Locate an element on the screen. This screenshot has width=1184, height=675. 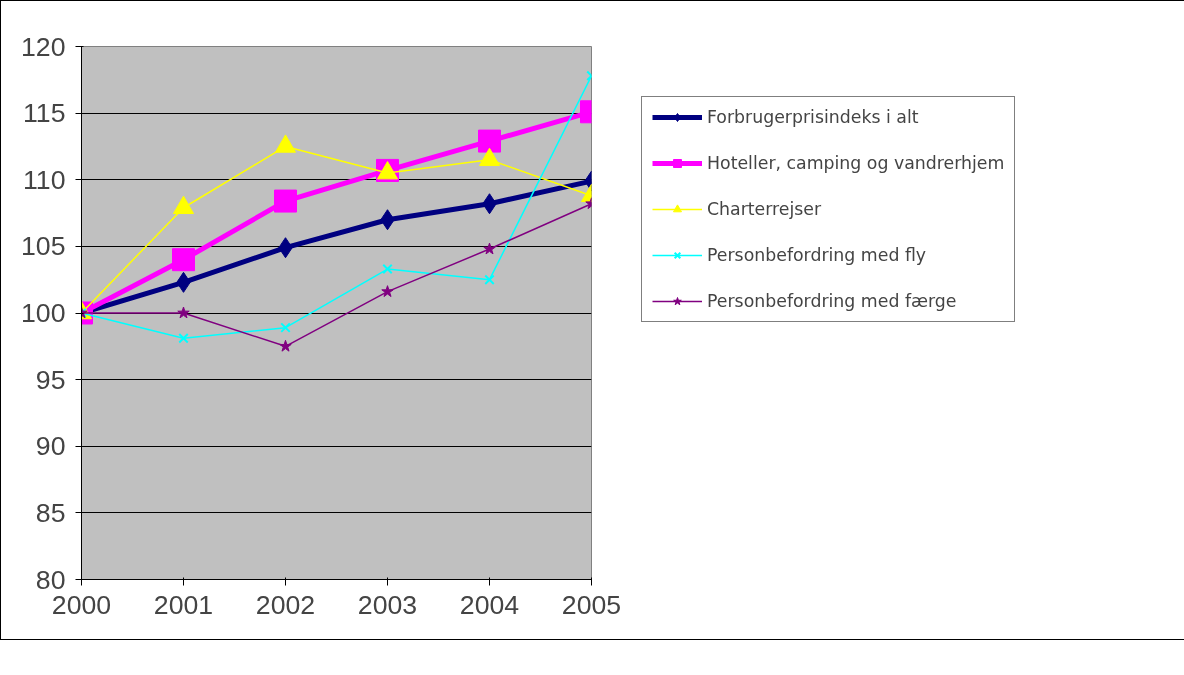
y-tick-label: 95 is located at coordinates (50, 379).